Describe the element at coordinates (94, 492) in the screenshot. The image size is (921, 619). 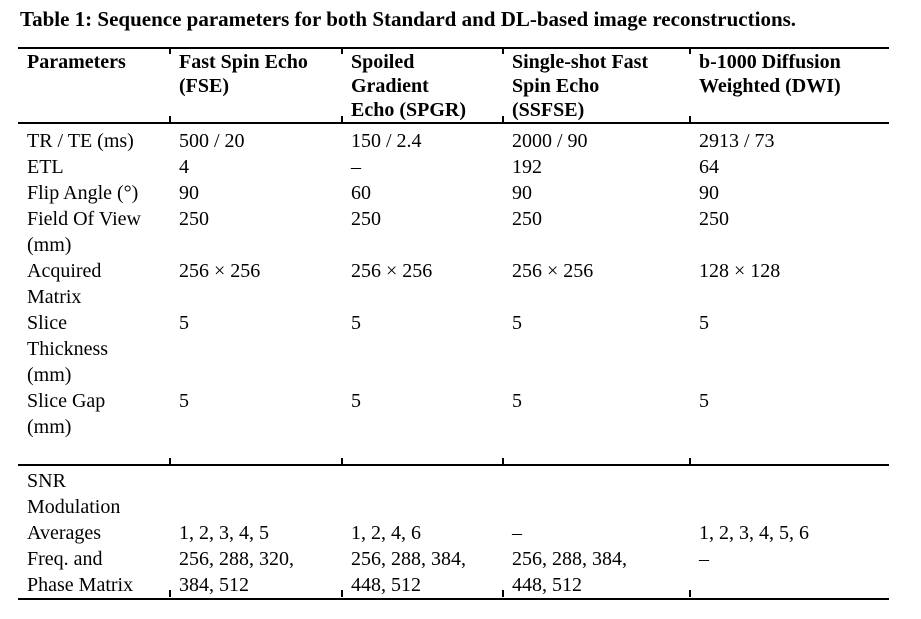
I see `section-label-snr-modulation: SNR Modulation` at that location.